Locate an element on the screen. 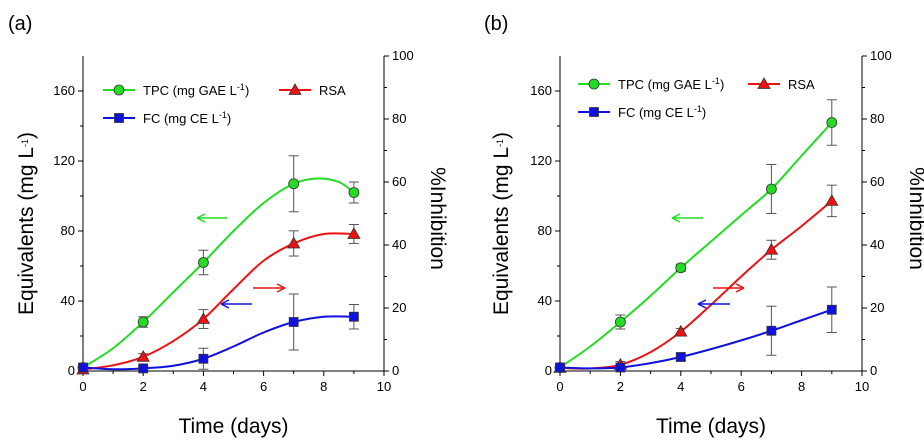 The image size is (924, 441). panel-label: (a) is located at coordinates (20, 24).